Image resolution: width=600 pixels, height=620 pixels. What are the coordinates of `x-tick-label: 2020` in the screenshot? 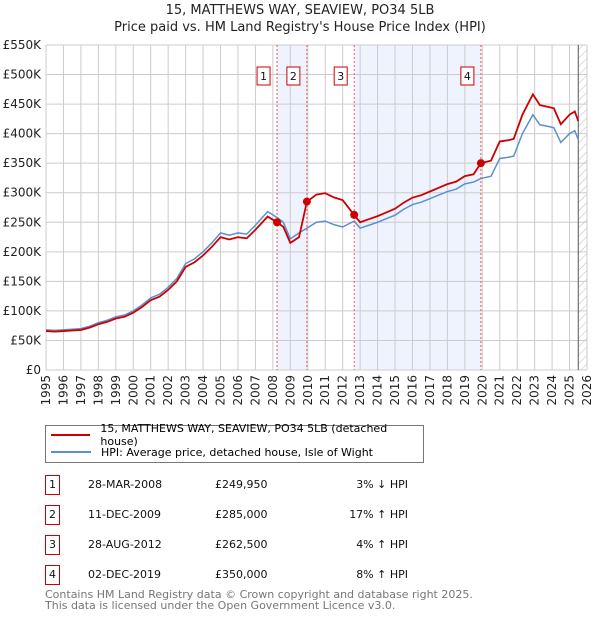 It's located at (482, 390).